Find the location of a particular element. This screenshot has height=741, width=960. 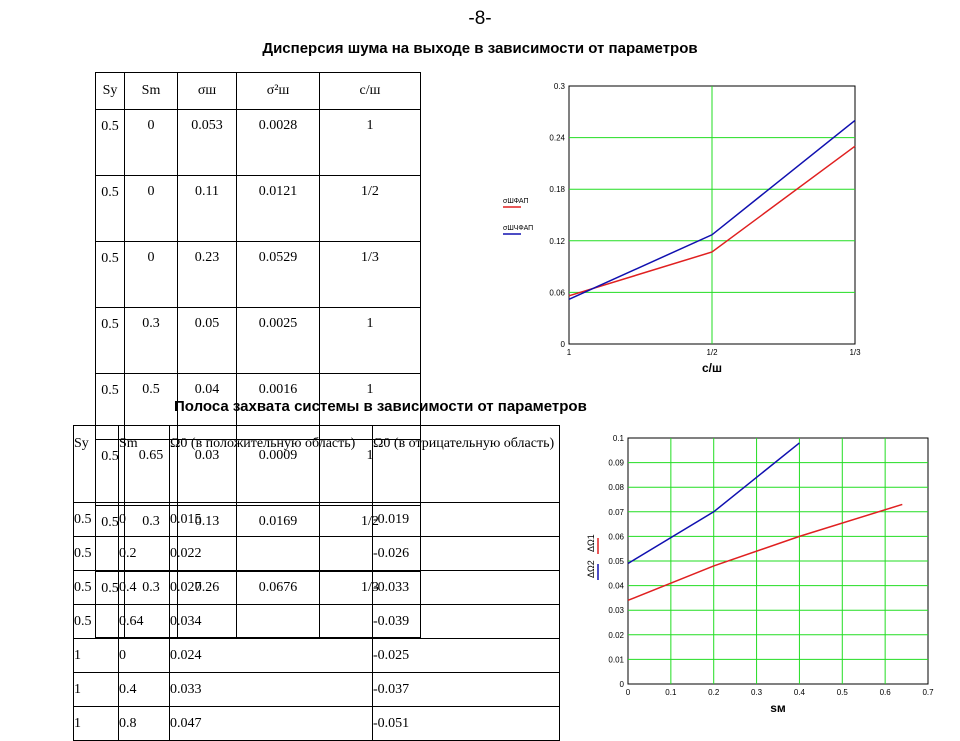

table-cell: 1/2 is located at coordinates (370, 208).